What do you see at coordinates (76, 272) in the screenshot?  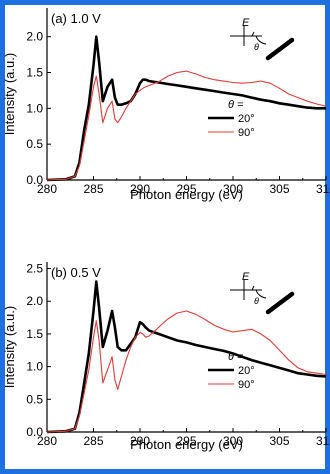 I see `panel-label: (b) 0.5 V` at bounding box center [76, 272].